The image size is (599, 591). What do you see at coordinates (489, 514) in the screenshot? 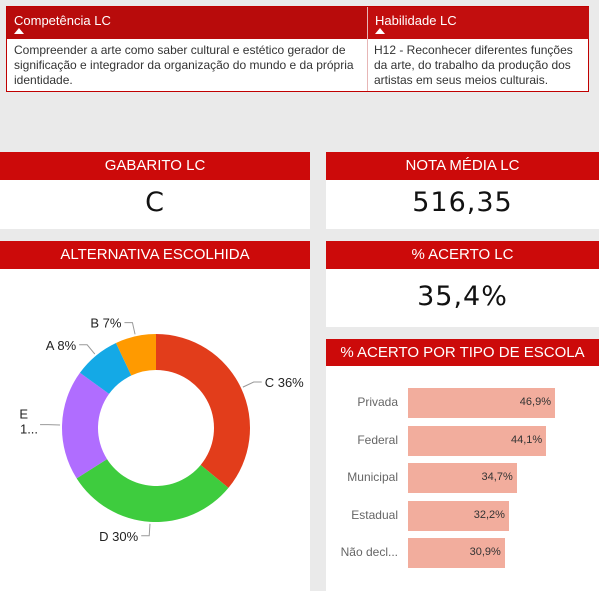
I see `bar-value-label: 32,2%` at bounding box center [489, 514].